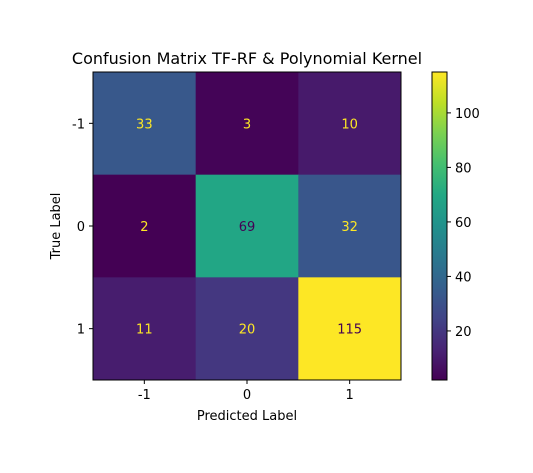  Describe the element at coordinates (463, 277) in the screenshot. I see `colorbar-tick-label: 40` at that location.